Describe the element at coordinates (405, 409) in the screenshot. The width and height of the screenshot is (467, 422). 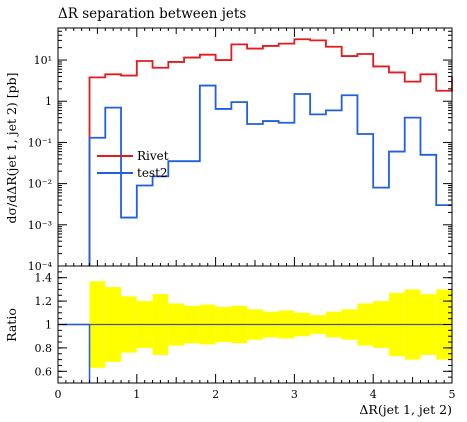
I see `x-axis-label: ΔR(jet 1, jet 2)` at that location.